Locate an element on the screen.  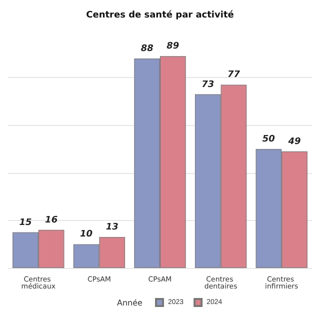
data-label: 13 is located at coordinates (112, 227).